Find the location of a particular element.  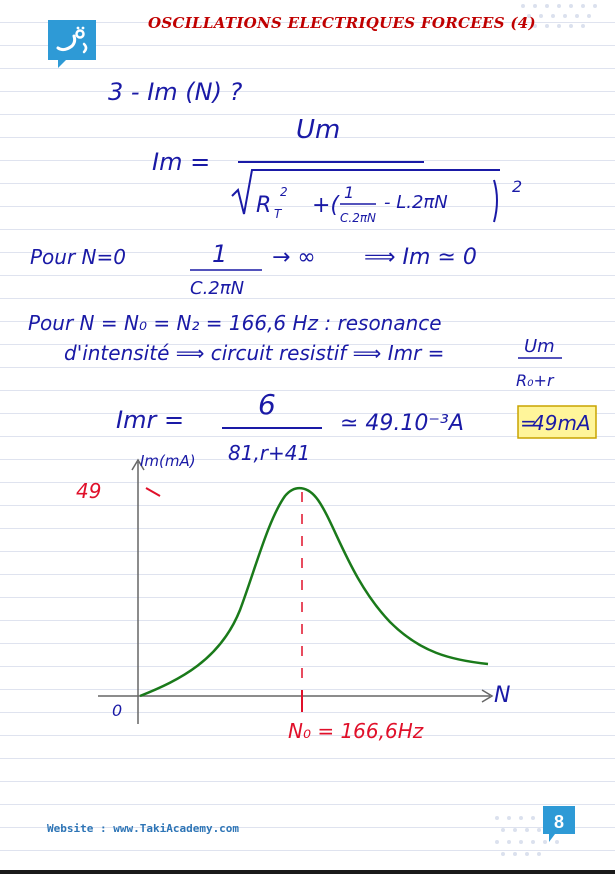

calc-approx: ≃ 49.10⁻³A is located at coordinates (402, 423).